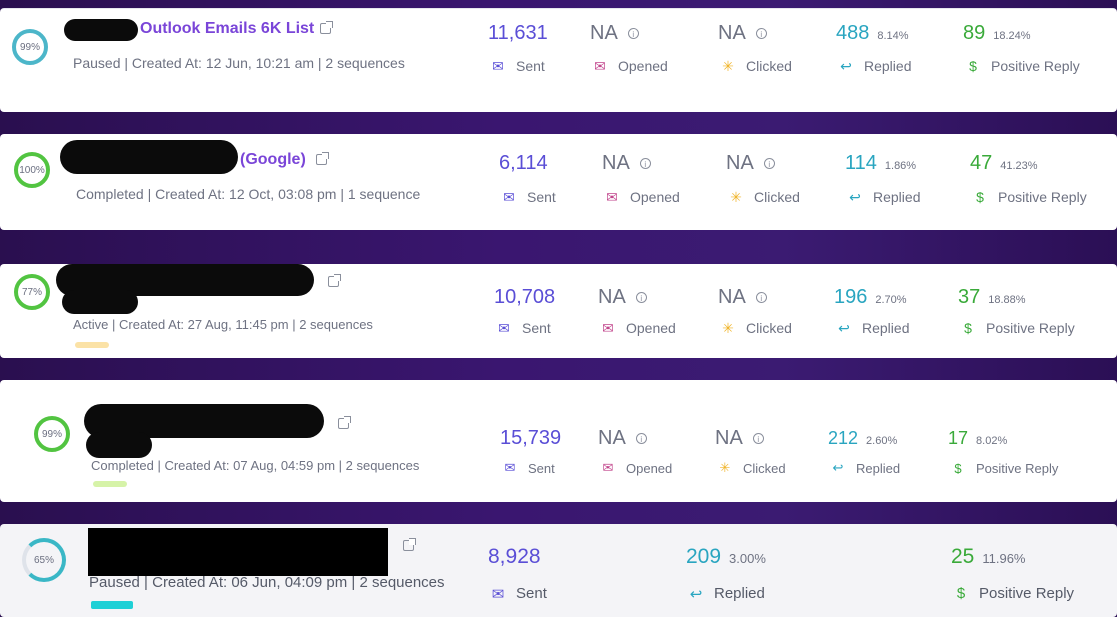 The image size is (1117, 617). What do you see at coordinates (525, 297) in the screenshot?
I see `sent-count: 10,708` at bounding box center [525, 297].